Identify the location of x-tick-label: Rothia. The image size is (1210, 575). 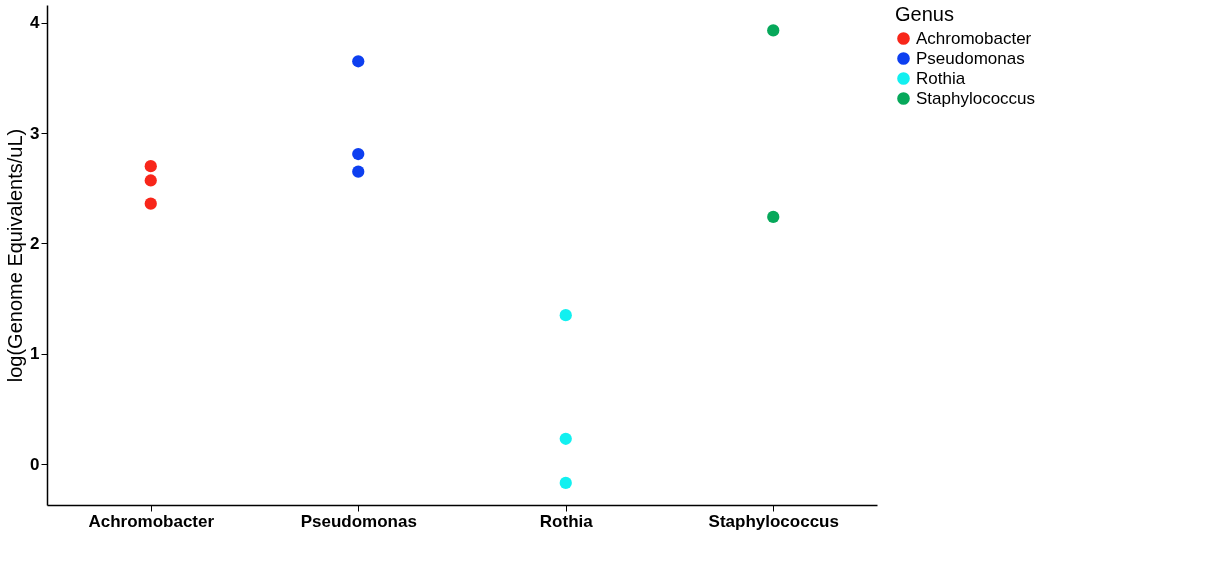
(566, 521).